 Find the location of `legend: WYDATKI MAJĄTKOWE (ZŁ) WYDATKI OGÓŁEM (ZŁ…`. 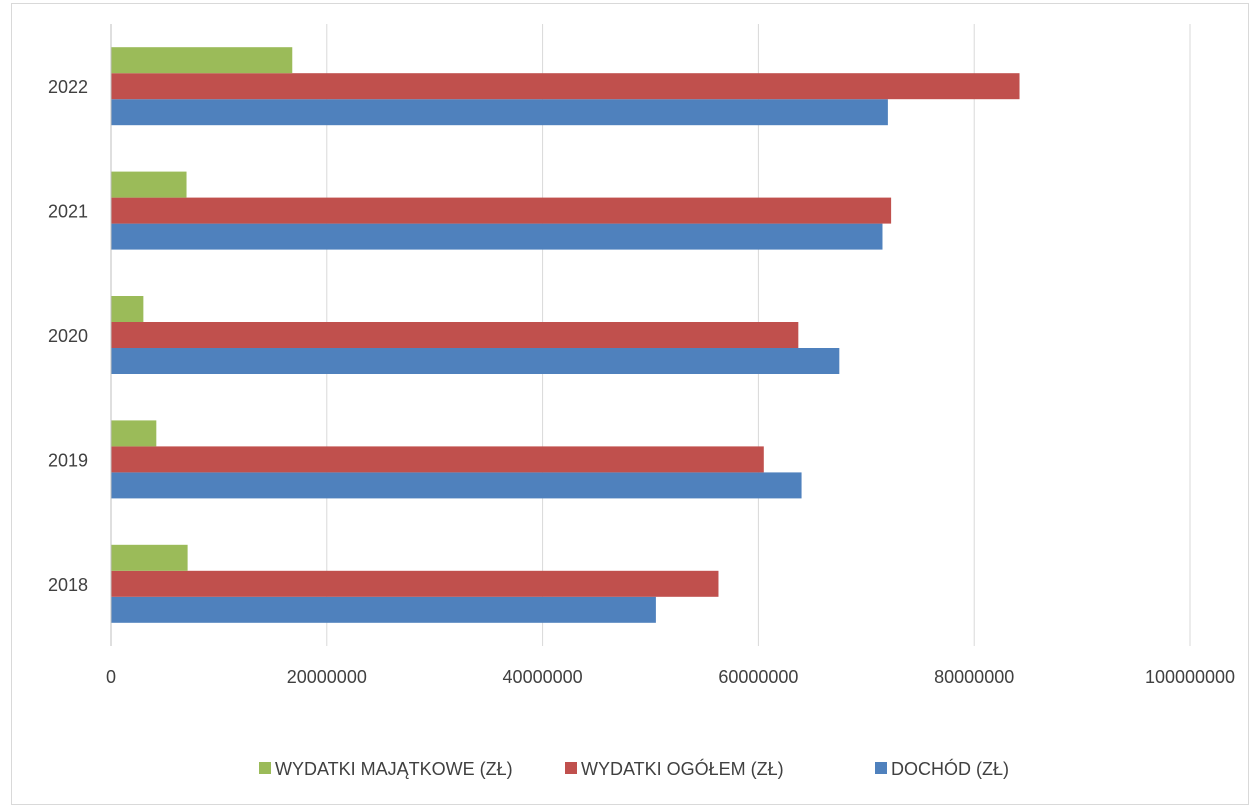

legend: WYDATKI MAJĄTKOWE (ZŁ) WYDATKI OGÓŁEM (ZŁ… is located at coordinates (634, 768).